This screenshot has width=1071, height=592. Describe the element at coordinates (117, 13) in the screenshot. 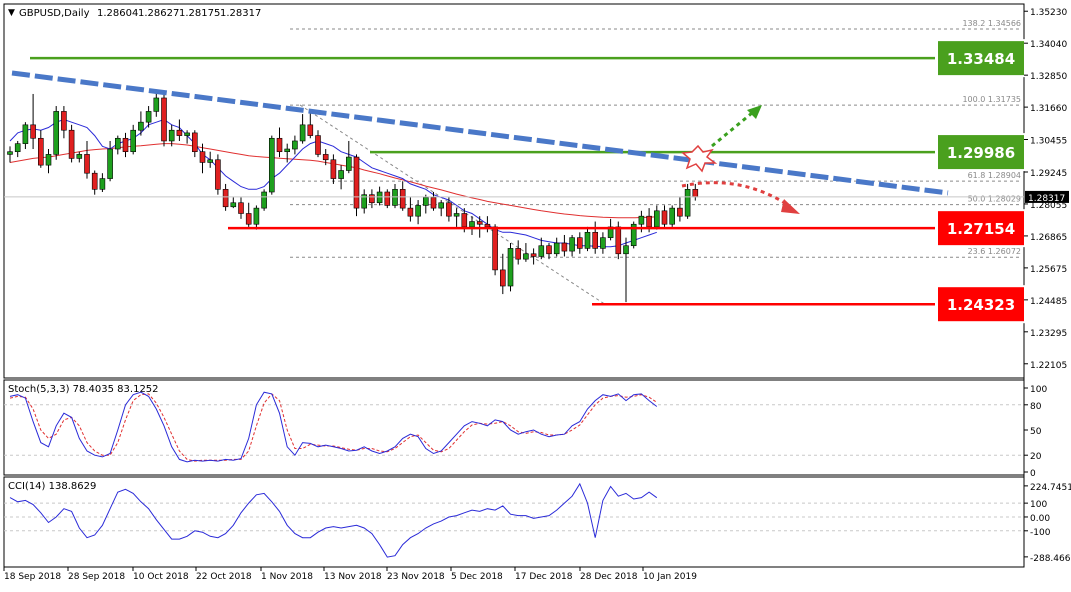

I see `ohlc-open: 1.28604` at that location.